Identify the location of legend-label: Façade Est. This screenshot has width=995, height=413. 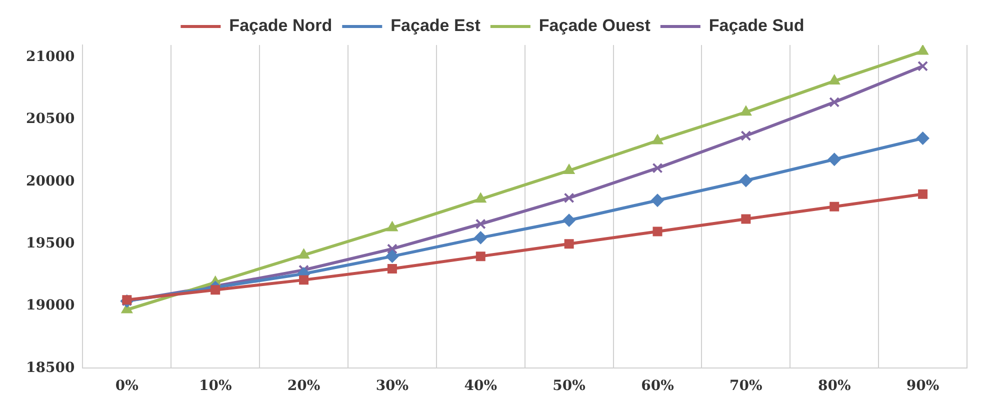
(435, 26).